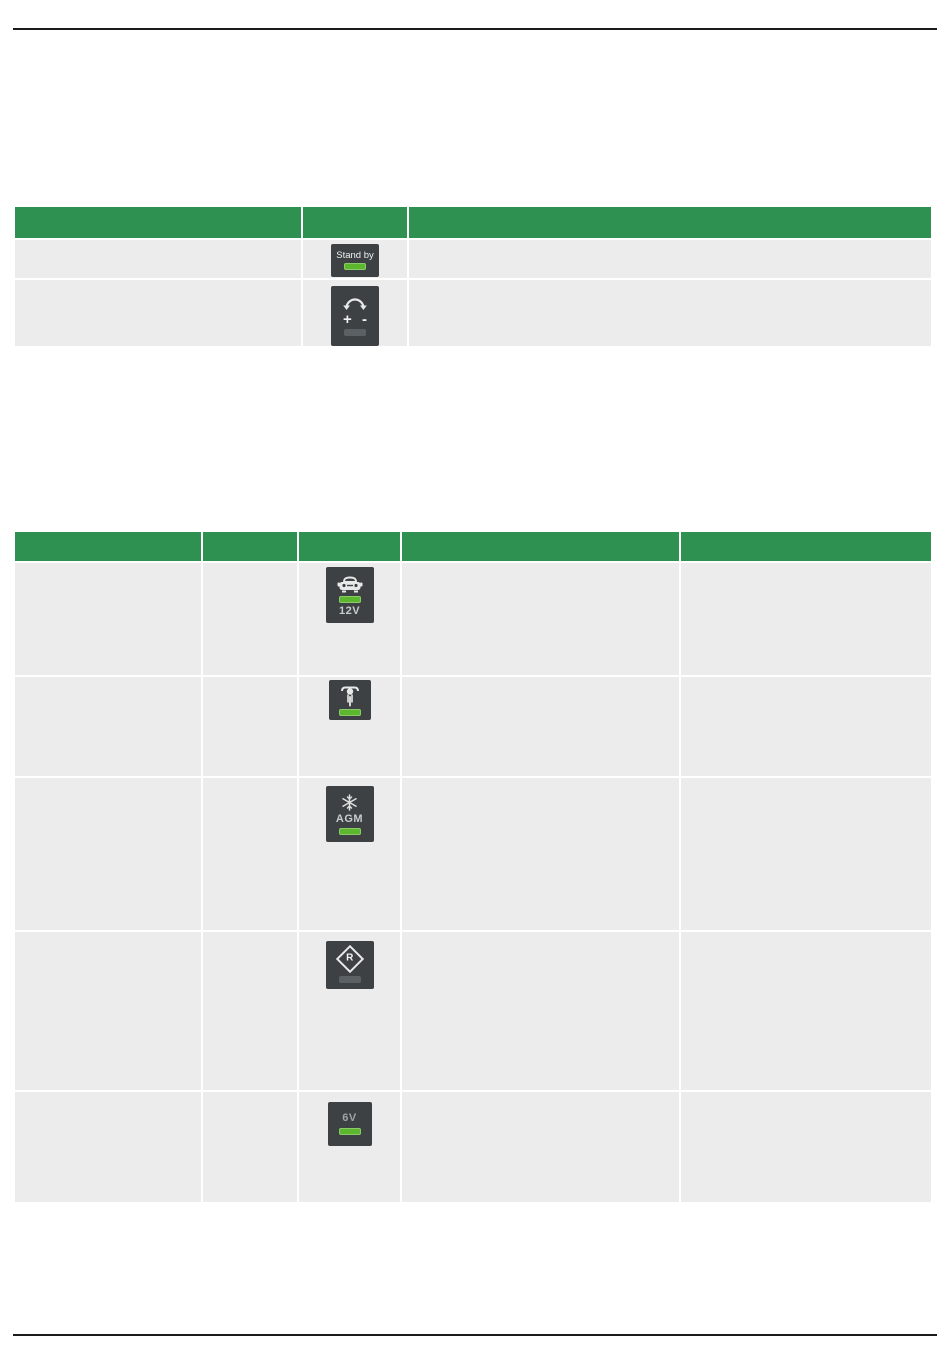 This screenshot has height=1364, width=950. I want to click on table2-row3-cell-icon: AGM, so click(349, 854).